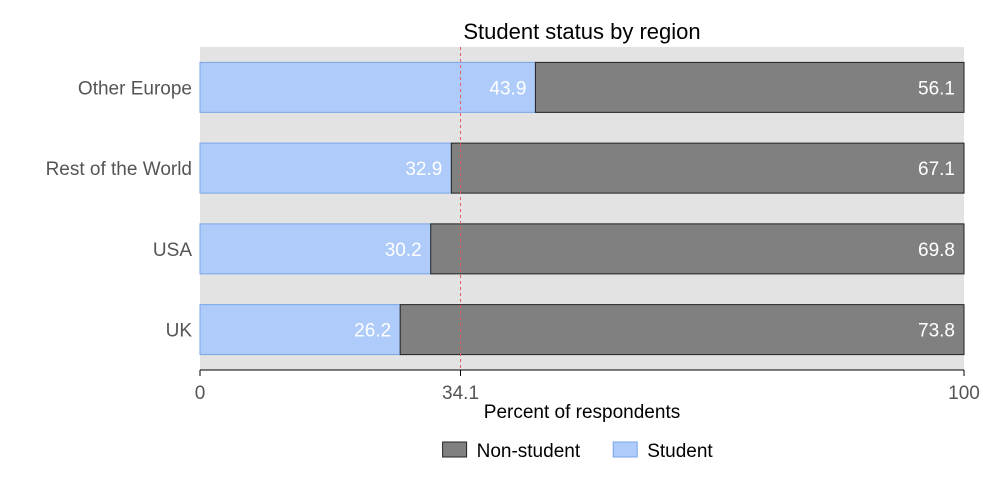  What do you see at coordinates (119, 209) in the screenshot?
I see `category-labels: Other Europe Rest of the World USA UK` at bounding box center [119, 209].